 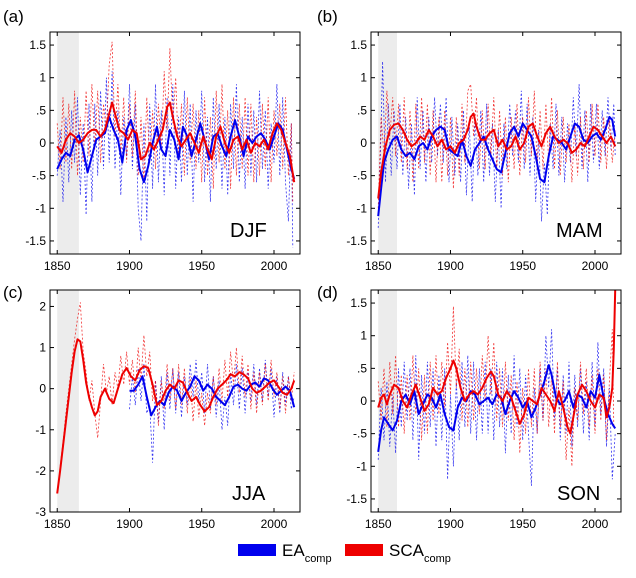 I want to click on legend-sca-swatch, so click(x=364, y=550).